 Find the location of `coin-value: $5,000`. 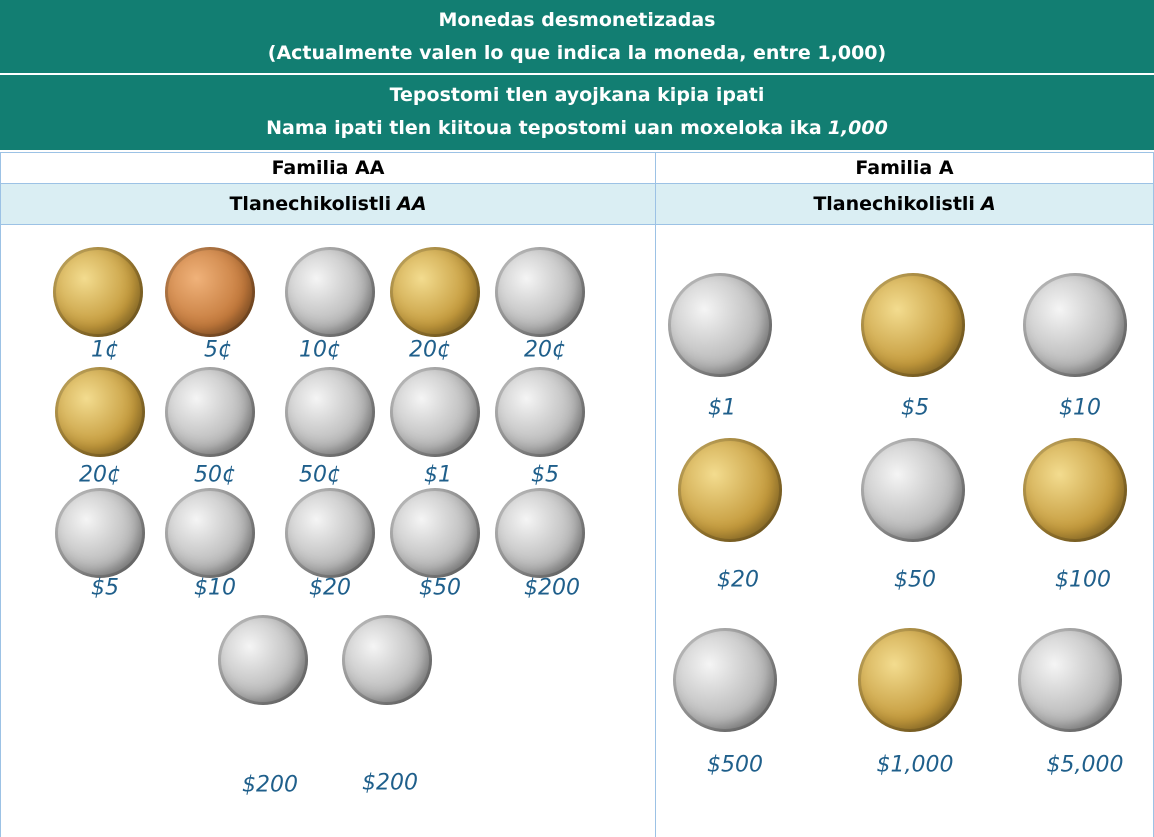

coin-value: $5,000 is located at coordinates (1085, 765).